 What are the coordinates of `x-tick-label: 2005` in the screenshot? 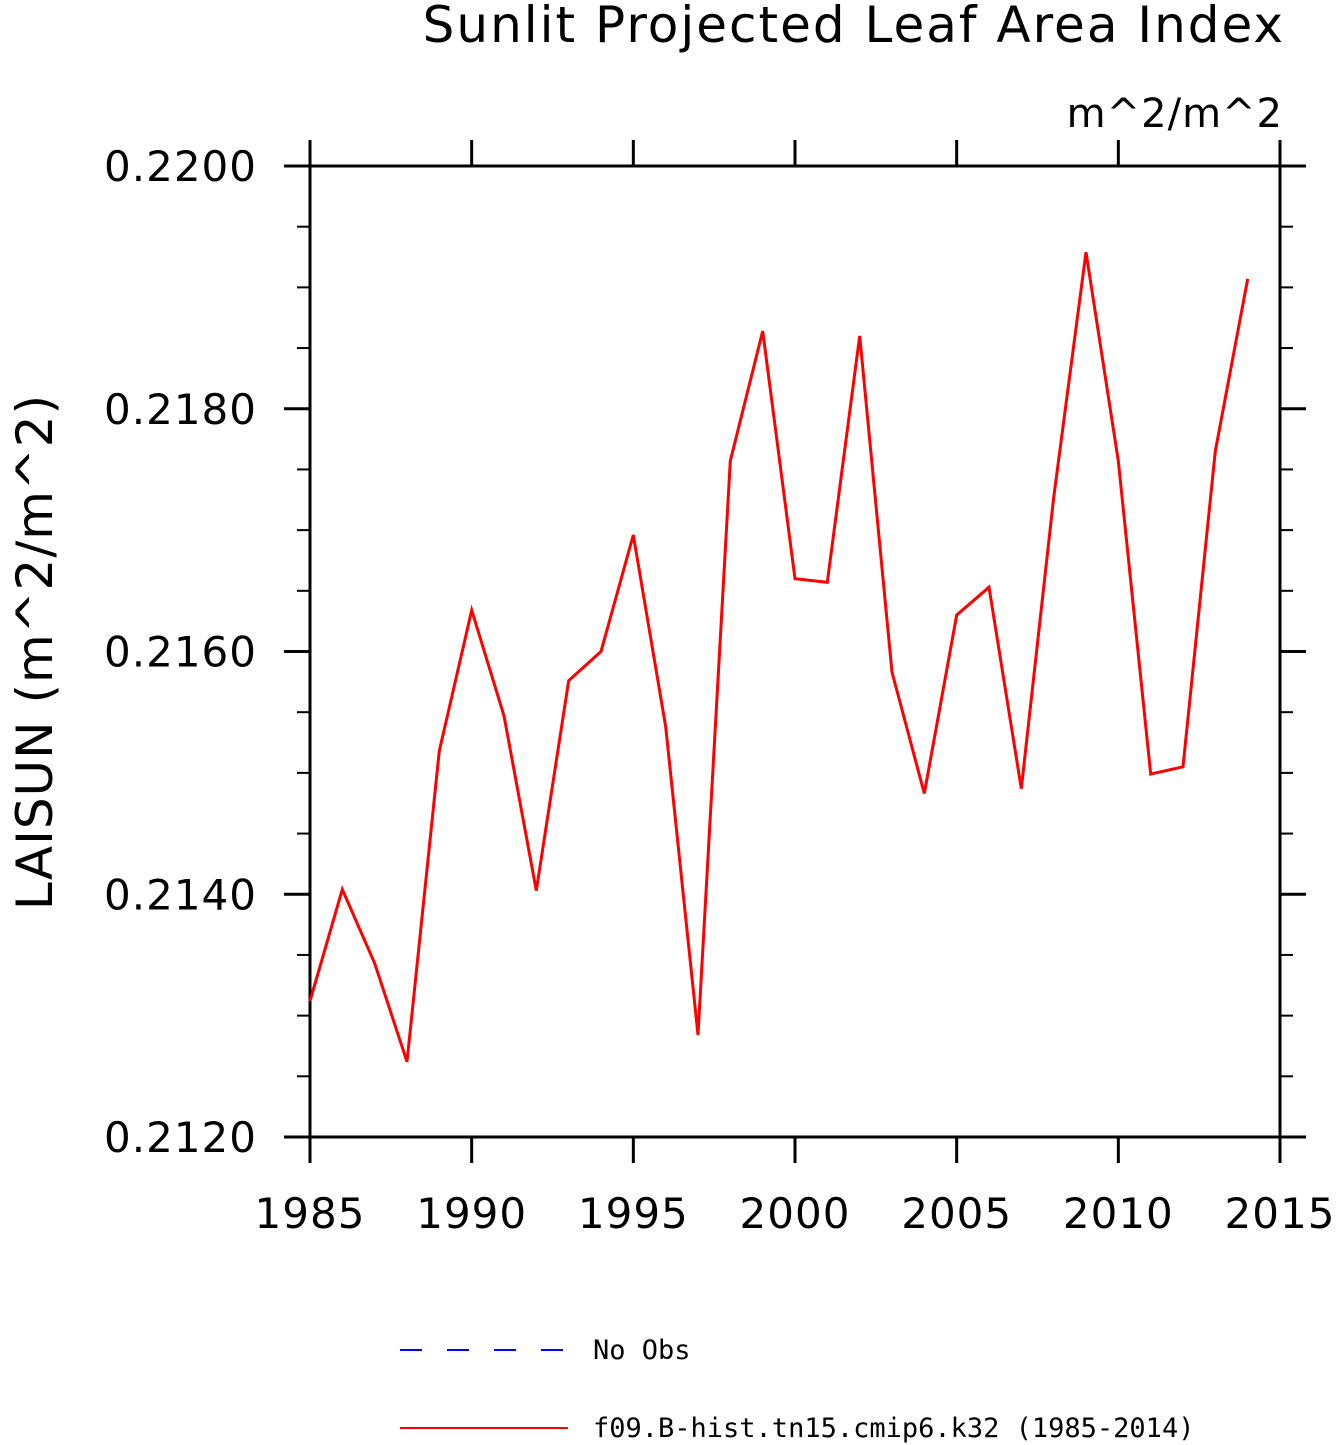 It's located at (956, 1213).